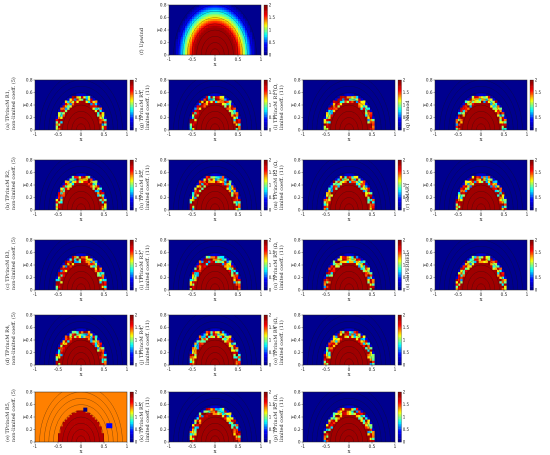 Image resolution: width=550 pixels, height=455 pixels. I want to click on y-tick-label: 0.8, so click(429, 160).